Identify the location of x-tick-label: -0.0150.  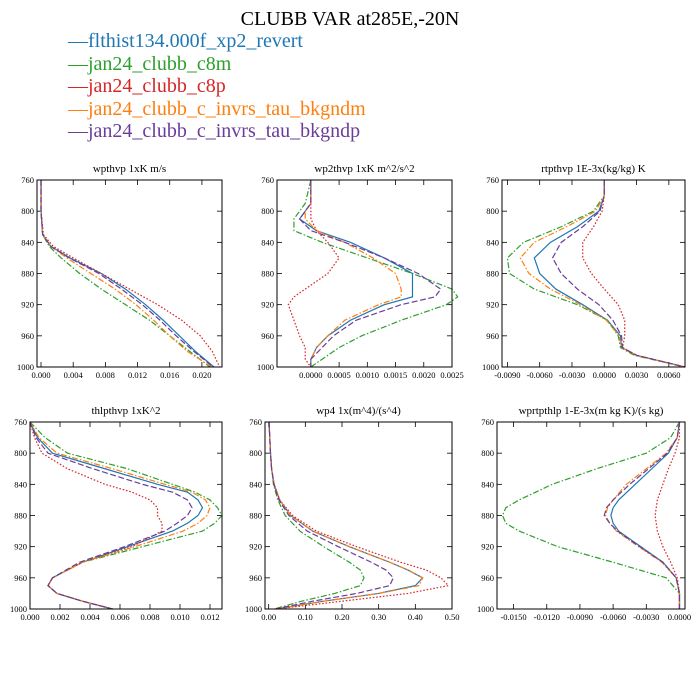
(513, 617).